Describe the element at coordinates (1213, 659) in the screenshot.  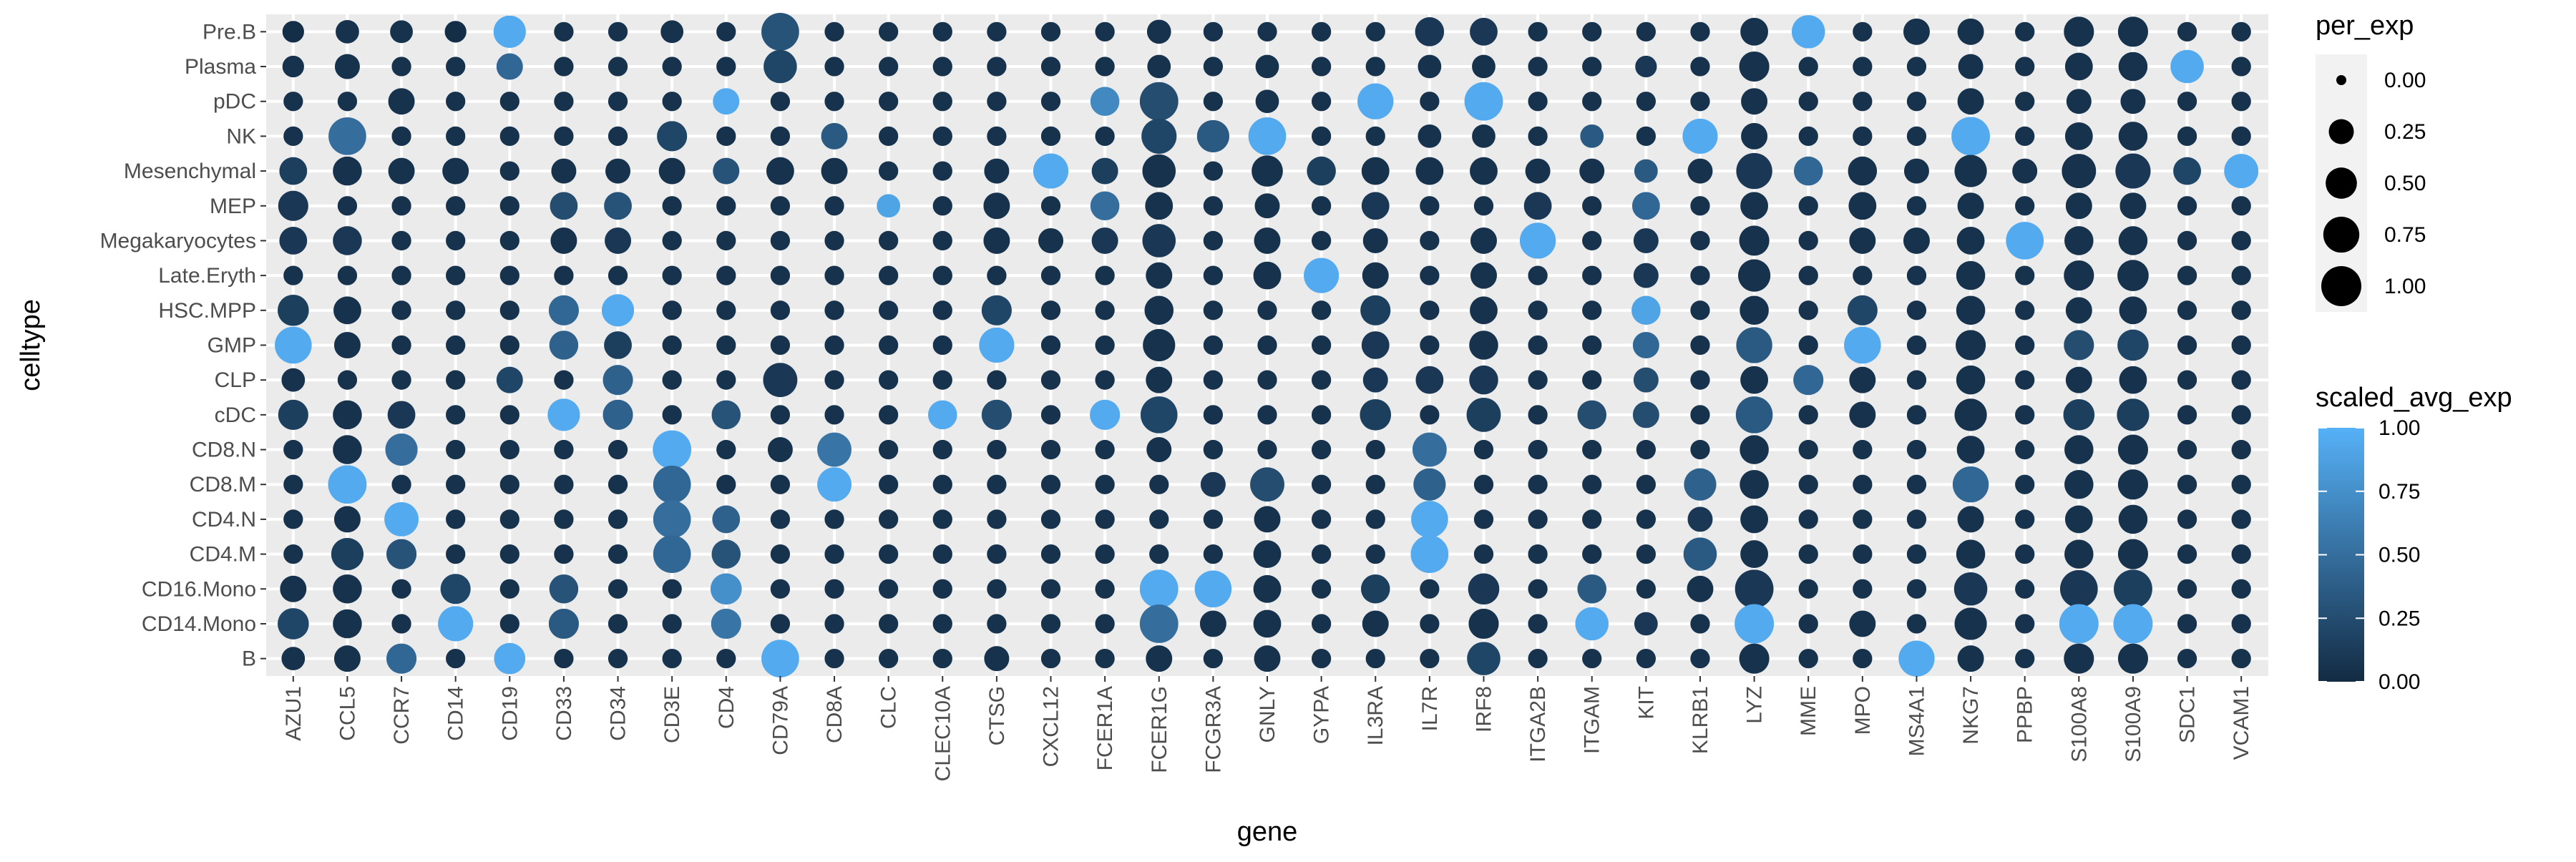
I see `dot-FCGR3A-B` at that location.